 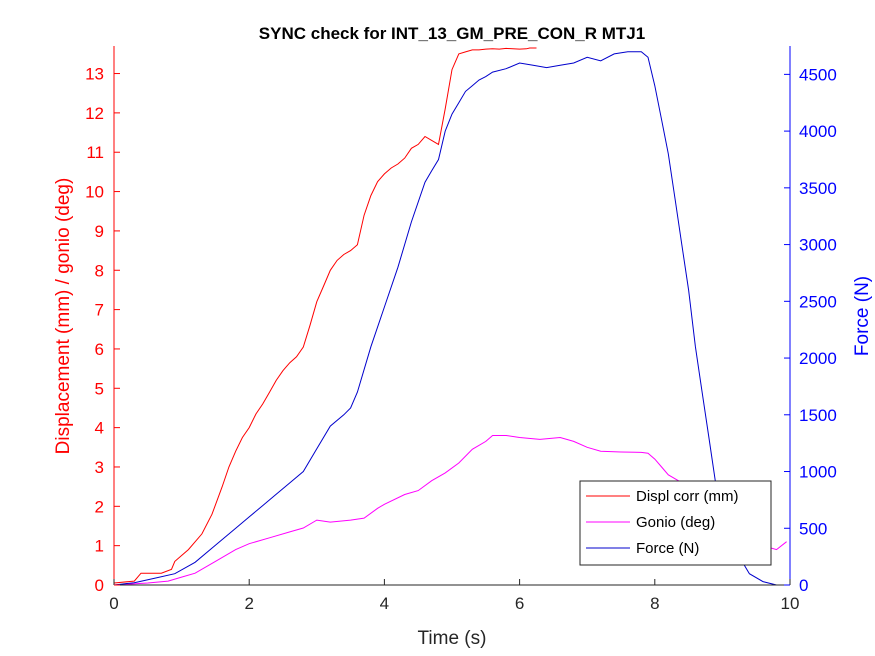 What do you see at coordinates (818, 131) in the screenshot?
I see `y-right-tick-label: 4000` at bounding box center [818, 131].